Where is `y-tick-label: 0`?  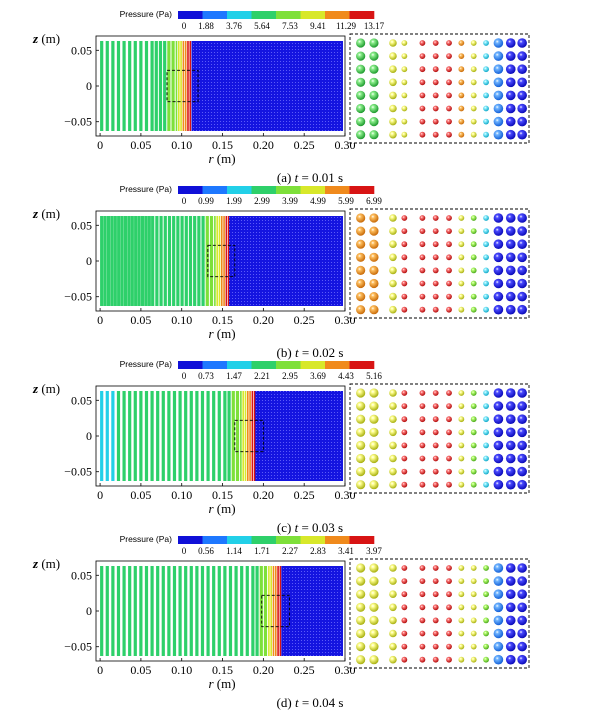 y-tick-label: 0 is located at coordinates (89, 261).